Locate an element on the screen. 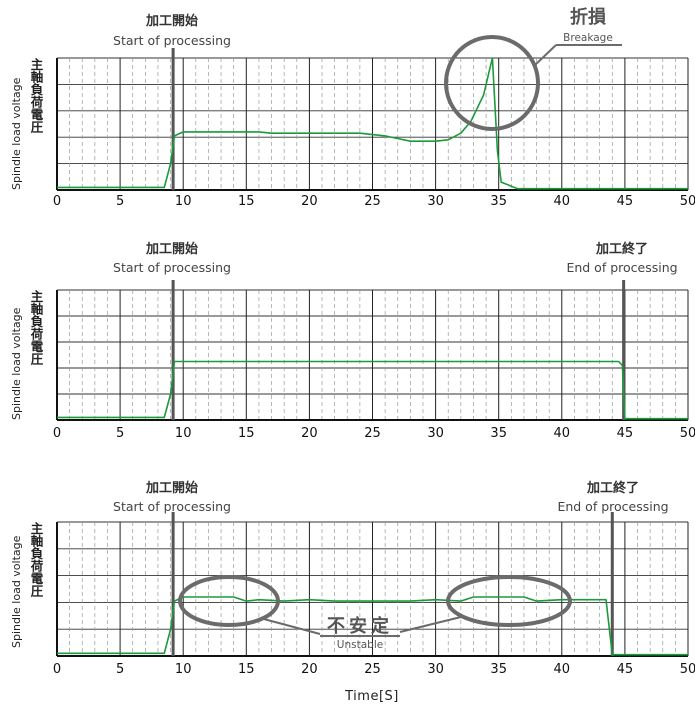 This screenshot has height=712, width=695. unstable-ellipse-right is located at coordinates (509, 601).